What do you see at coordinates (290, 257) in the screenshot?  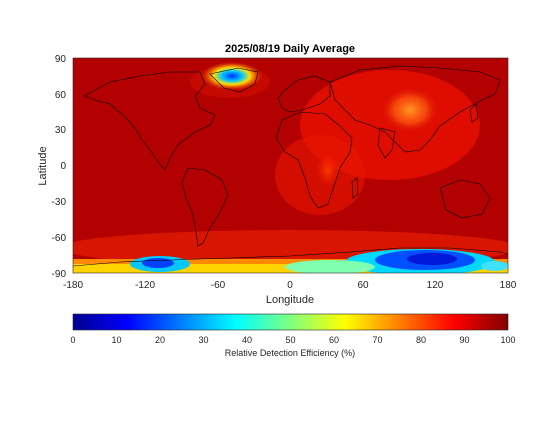 I see `coastline-antarctica` at bounding box center [290, 257].